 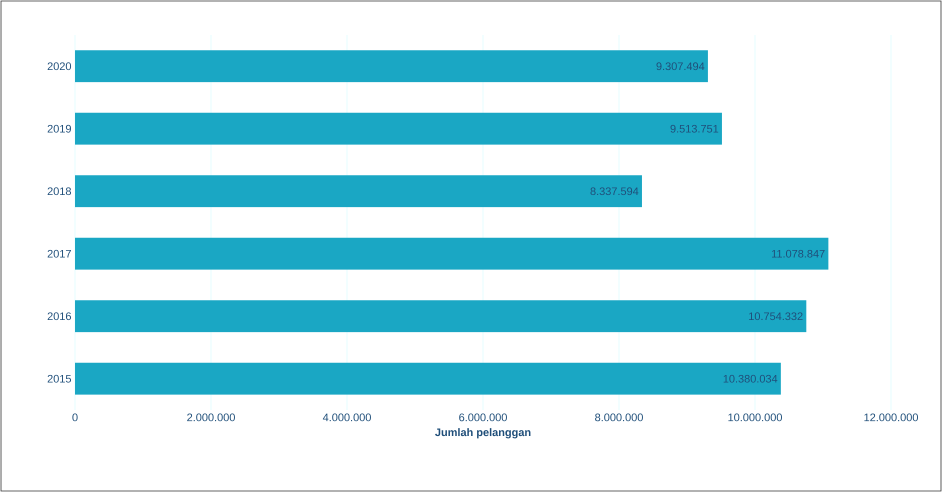 I want to click on x-tick-label: 2.000.000, so click(x=211, y=418).